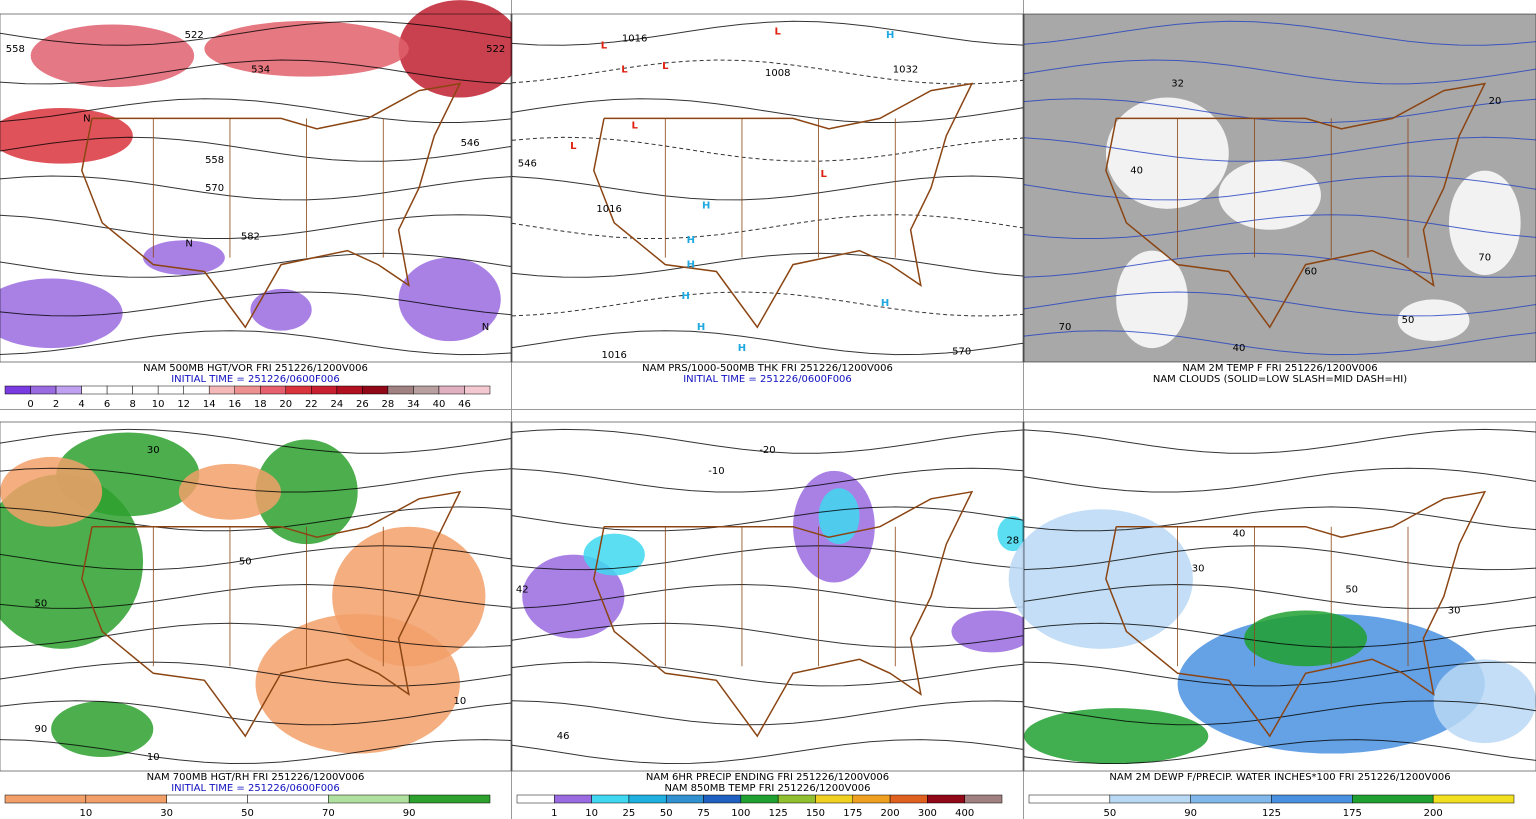 The width and height of the screenshot is (1536, 819). I want to click on map-label: 40, so click(1239, 534).